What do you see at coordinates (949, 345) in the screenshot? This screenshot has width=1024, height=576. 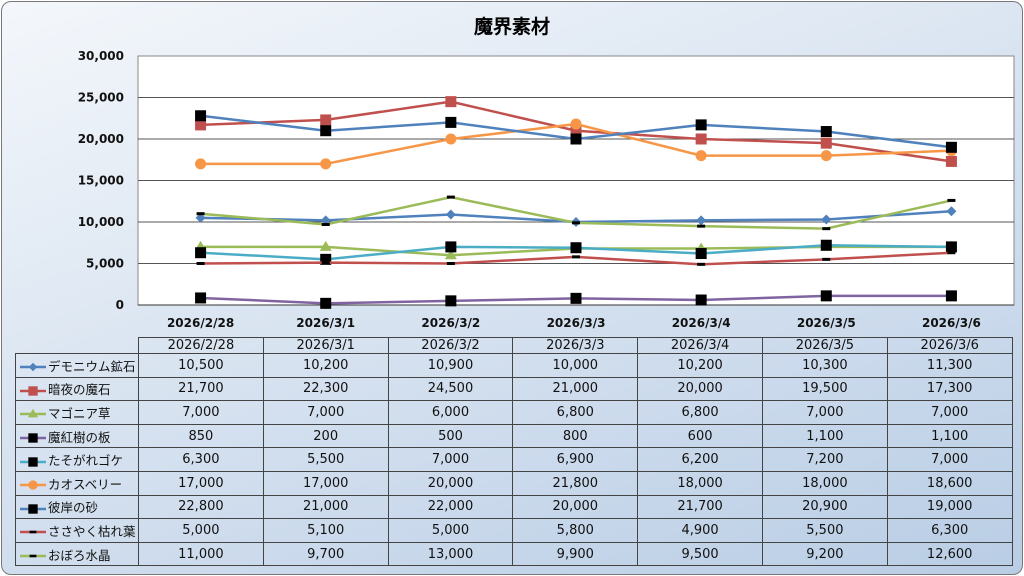 I see `table-column-header: 2026/3/6` at bounding box center [949, 345].